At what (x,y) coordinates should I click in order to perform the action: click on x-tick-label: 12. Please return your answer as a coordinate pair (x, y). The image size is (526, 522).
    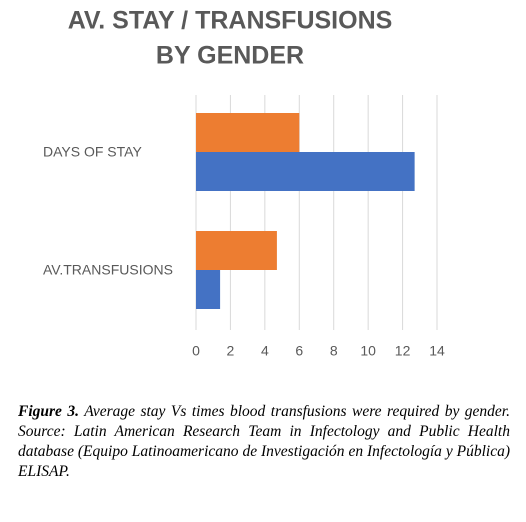
    Looking at the image, I should click on (403, 351).